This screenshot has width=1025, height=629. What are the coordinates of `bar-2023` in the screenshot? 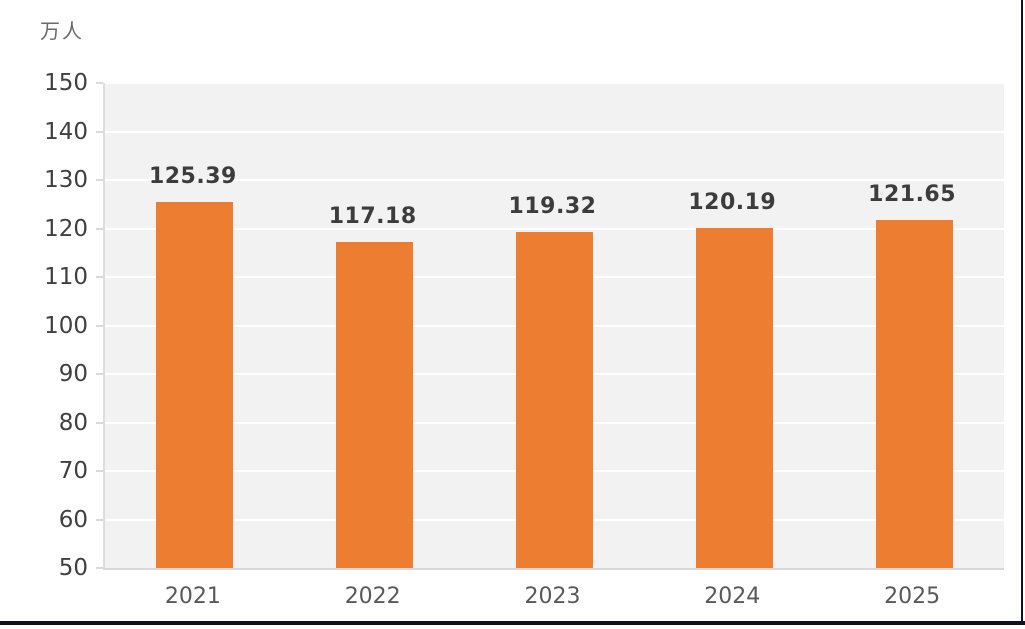 It's located at (554, 399).